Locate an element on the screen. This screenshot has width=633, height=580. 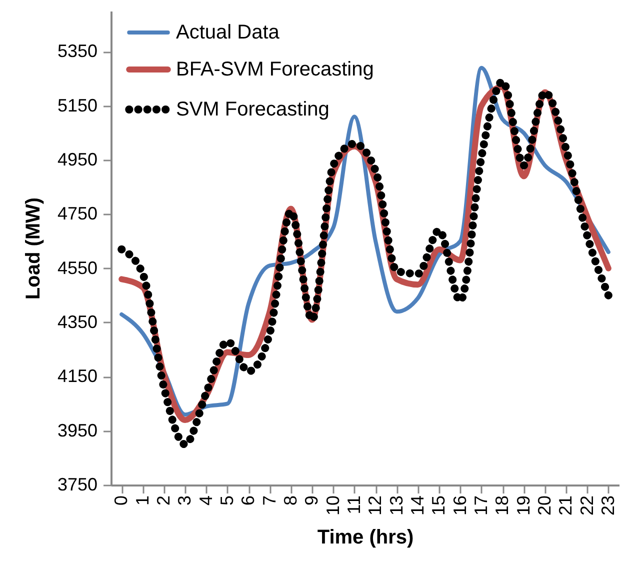
legend-label: SVM Forecasting is located at coordinates (253, 109).